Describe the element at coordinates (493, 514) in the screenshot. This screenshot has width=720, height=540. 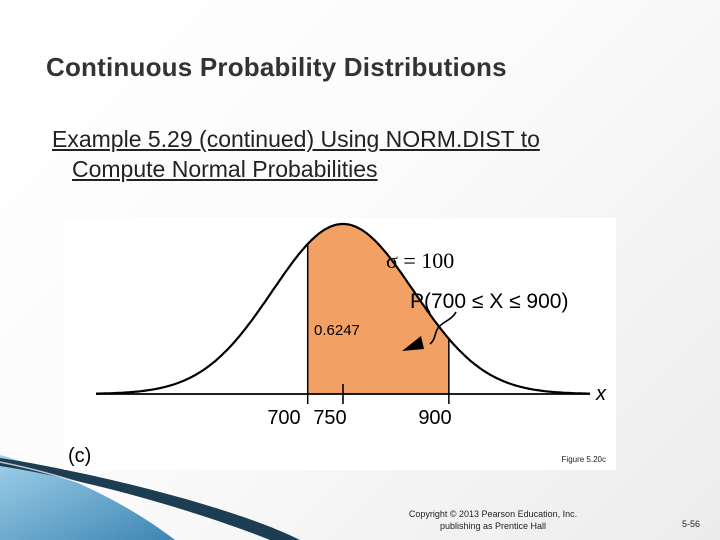
I see `copyright-line-1: Copyright © 2013 Pearson Education, Inc.` at that location.